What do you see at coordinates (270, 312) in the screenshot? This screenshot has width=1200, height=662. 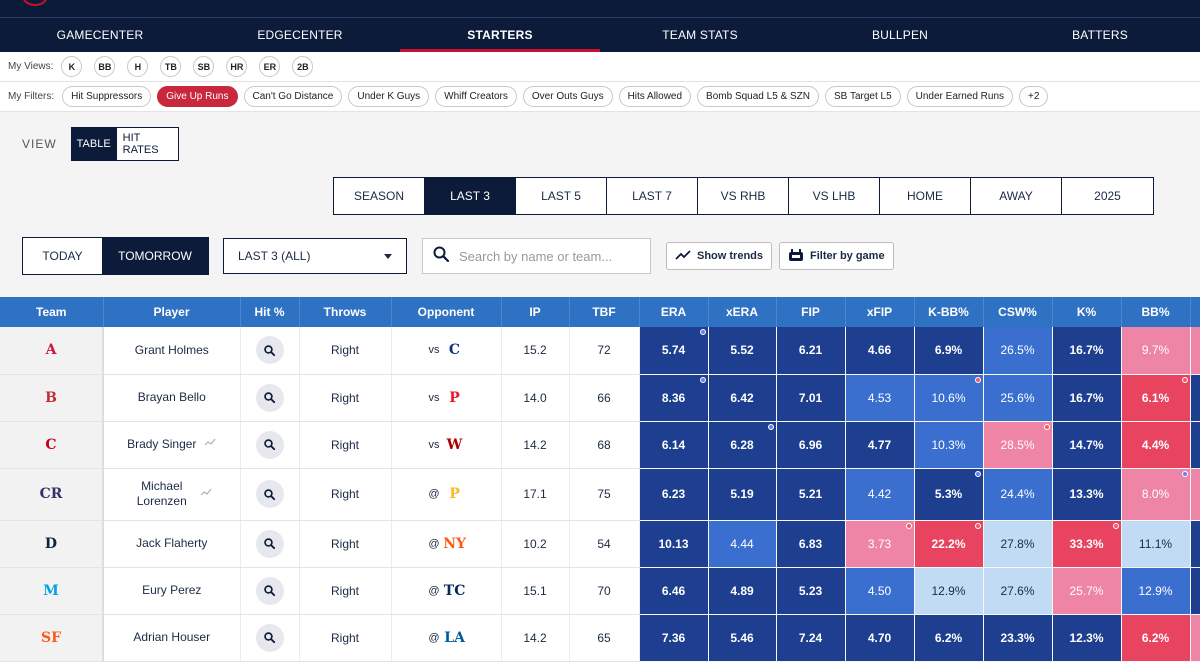 I see `column-header: Hit %` at bounding box center [270, 312].